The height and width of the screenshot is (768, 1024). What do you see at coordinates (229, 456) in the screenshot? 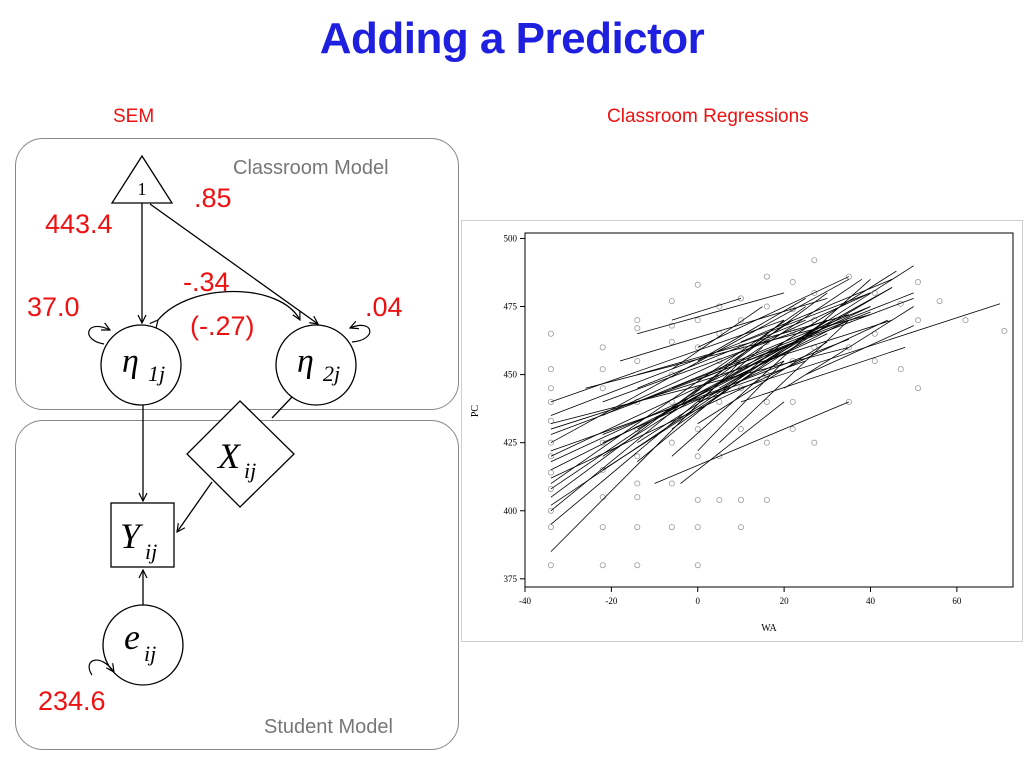
I see `x-symbol: X` at bounding box center [229, 456].